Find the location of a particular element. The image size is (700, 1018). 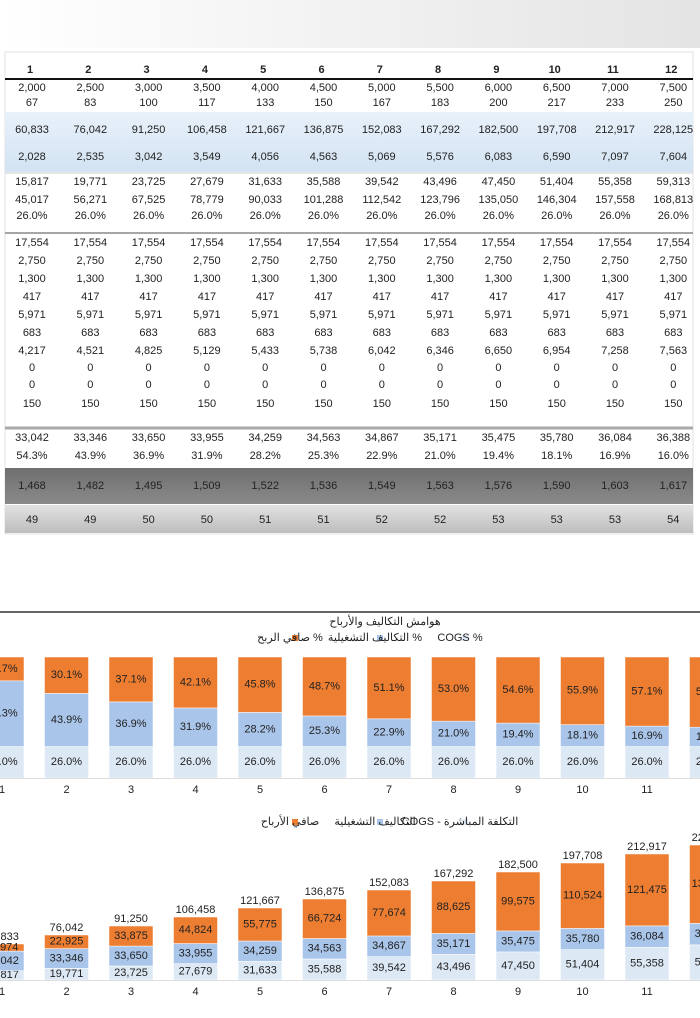

top-strip is located at coordinates (350, 24).